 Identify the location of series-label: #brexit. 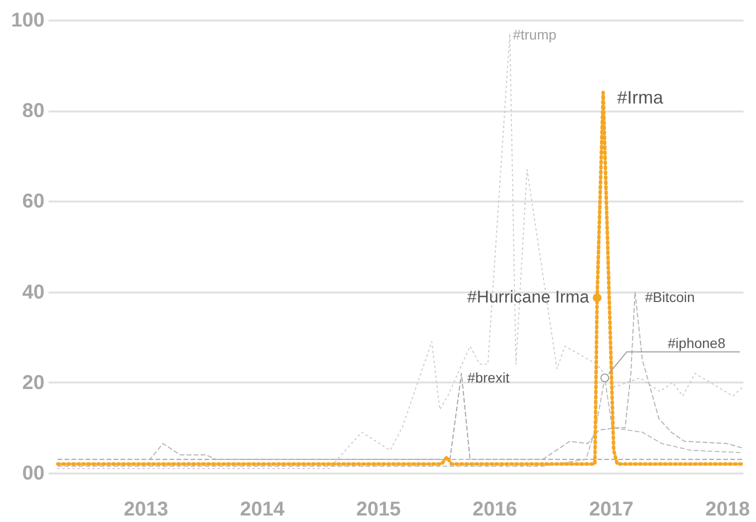
(488, 377).